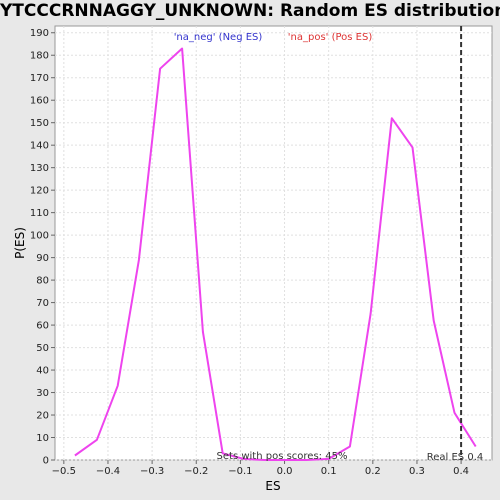  What do you see at coordinates (42, 348) in the screenshot?
I see `y-tick-label: 50` at bounding box center [42, 348].